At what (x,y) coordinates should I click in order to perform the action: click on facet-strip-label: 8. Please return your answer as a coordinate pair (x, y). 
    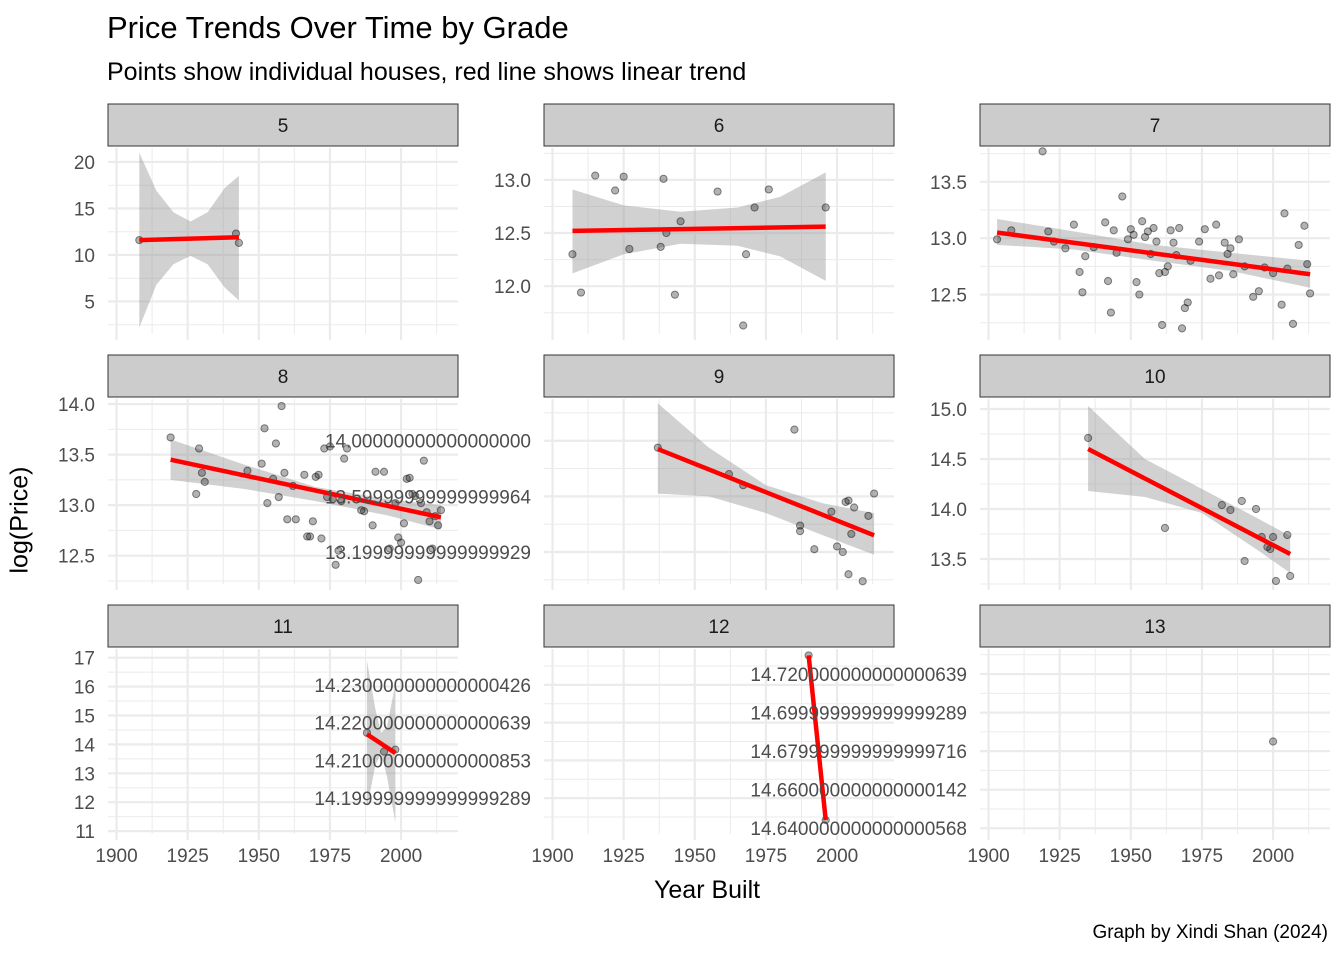
    Looking at the image, I should click on (283, 377).